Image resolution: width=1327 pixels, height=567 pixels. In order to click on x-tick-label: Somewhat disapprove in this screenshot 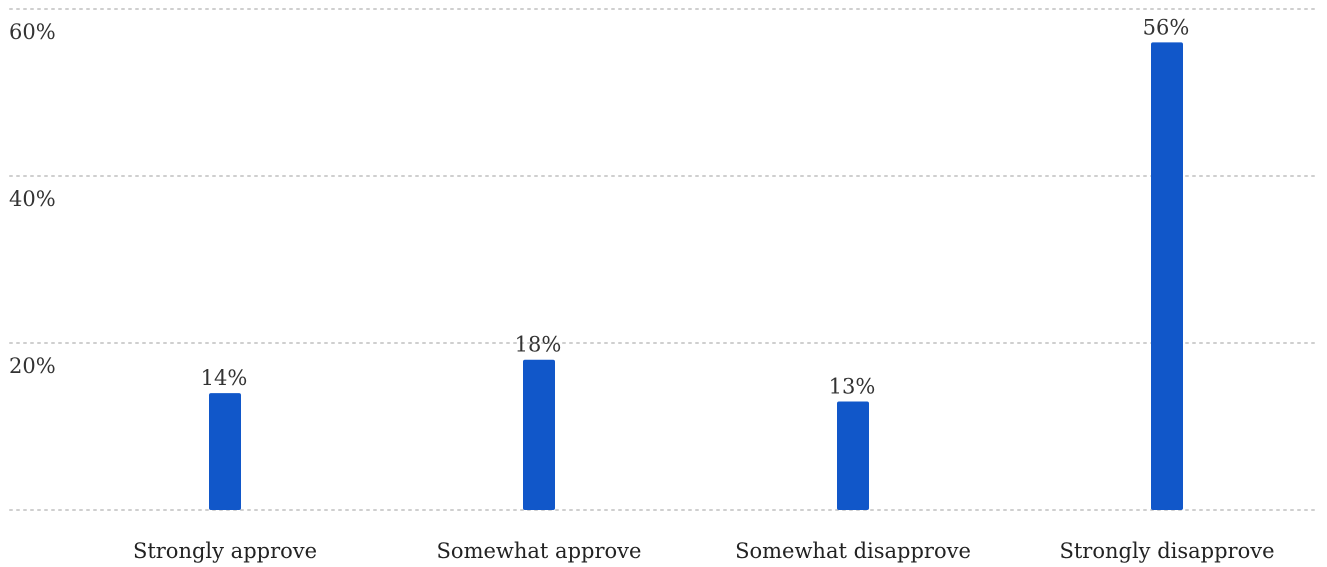, I will do `click(853, 551)`.